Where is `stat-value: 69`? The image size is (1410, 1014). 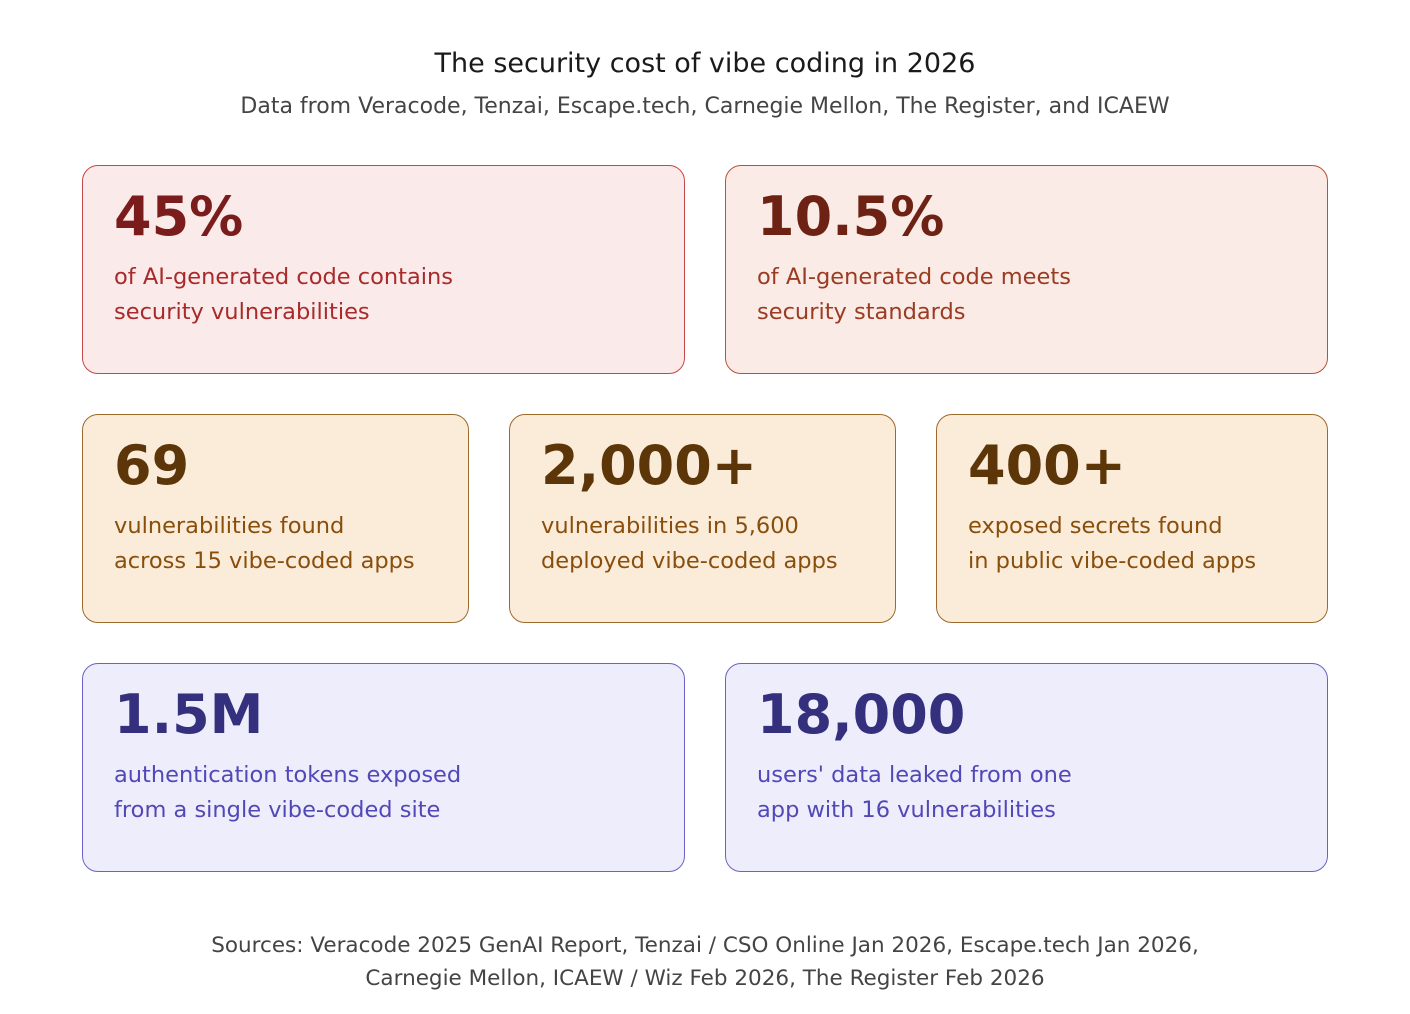 stat-value: 69 is located at coordinates (152, 465).